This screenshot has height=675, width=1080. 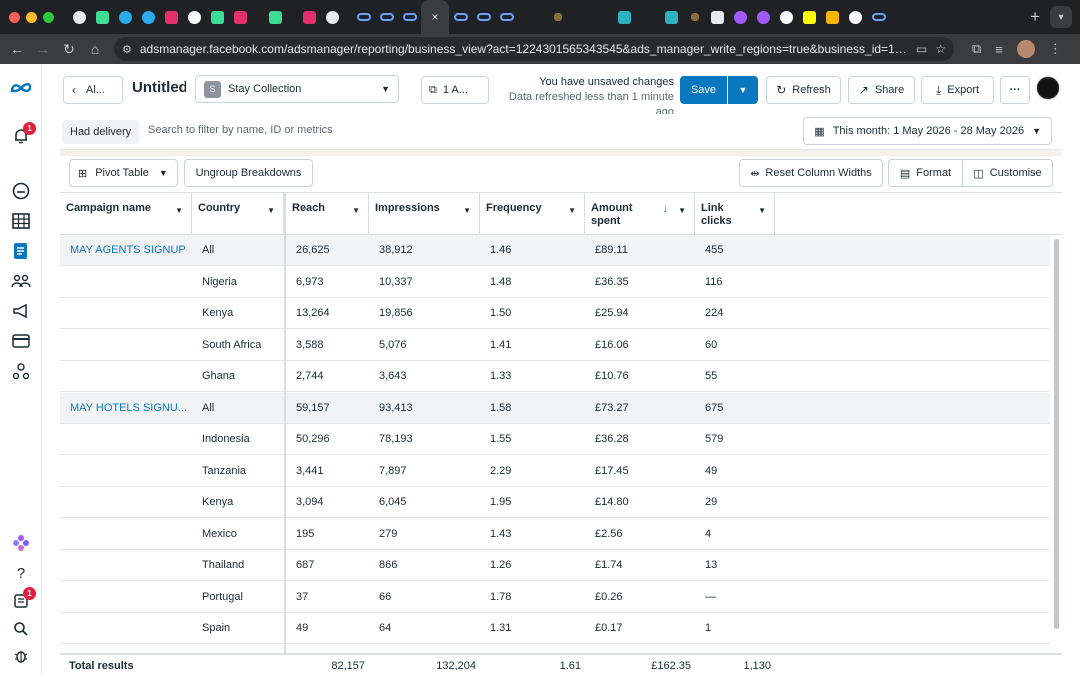 What do you see at coordinates (555, 471) in the screenshot?
I see `table-row: Tanzania 3,441 7,897 2.29 £17.45 49` at bounding box center [555, 471].